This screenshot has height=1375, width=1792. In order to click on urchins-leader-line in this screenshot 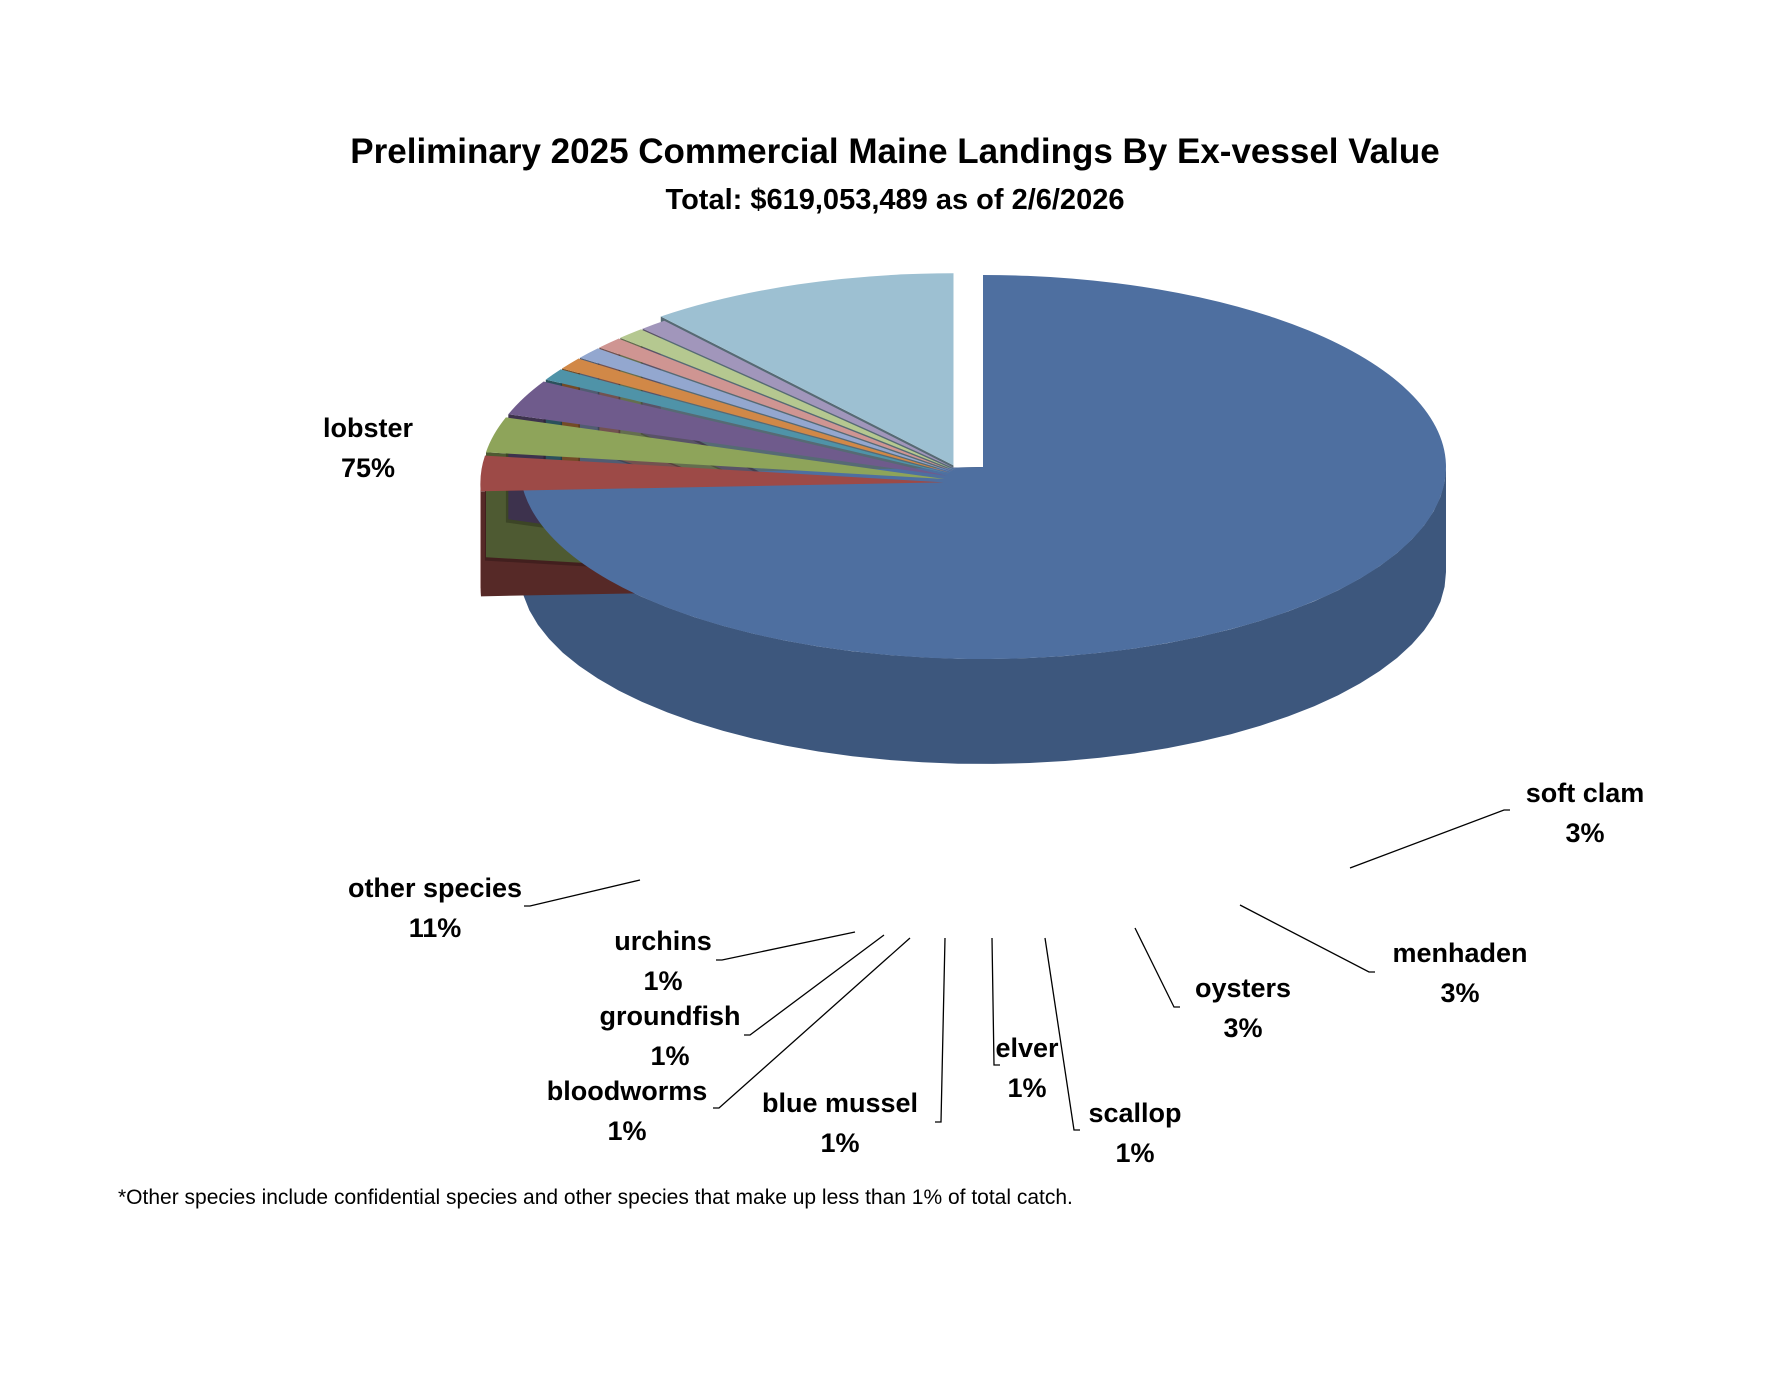, I will do `click(786, 946)`.